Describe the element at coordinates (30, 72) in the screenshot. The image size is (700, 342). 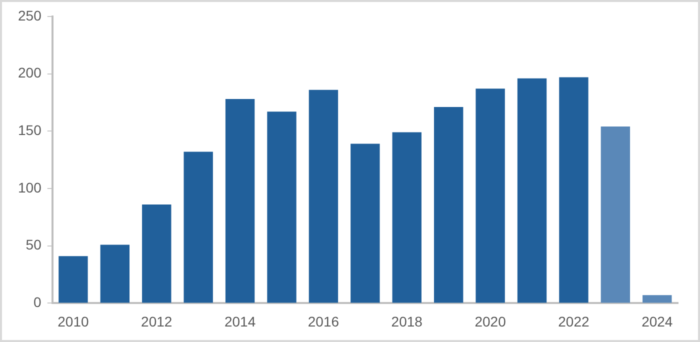
I see `y-tick-label: 200` at that location.